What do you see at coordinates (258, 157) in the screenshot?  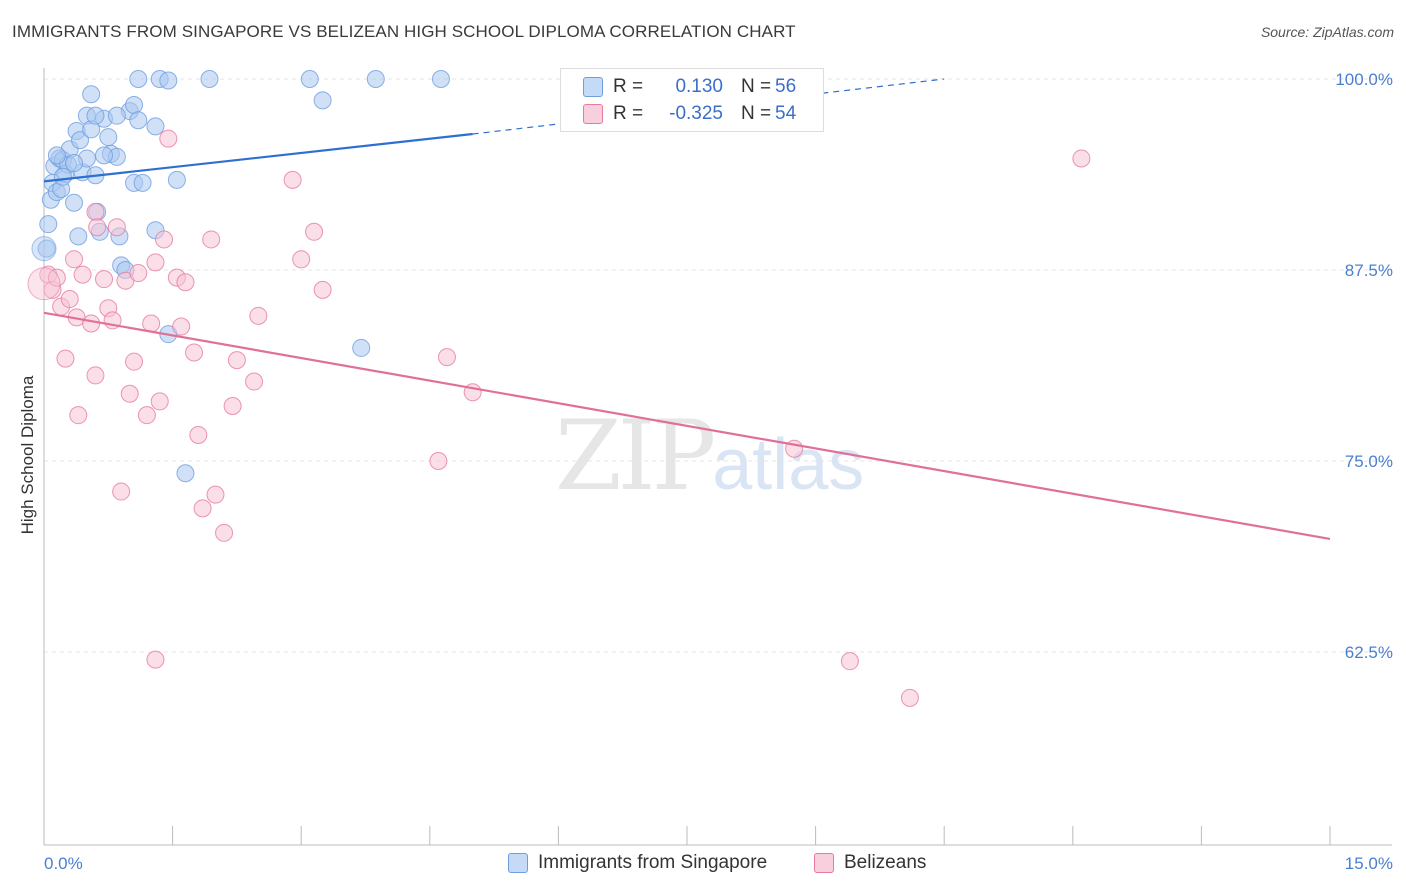 I see `singapore-trend-line` at bounding box center [258, 157].